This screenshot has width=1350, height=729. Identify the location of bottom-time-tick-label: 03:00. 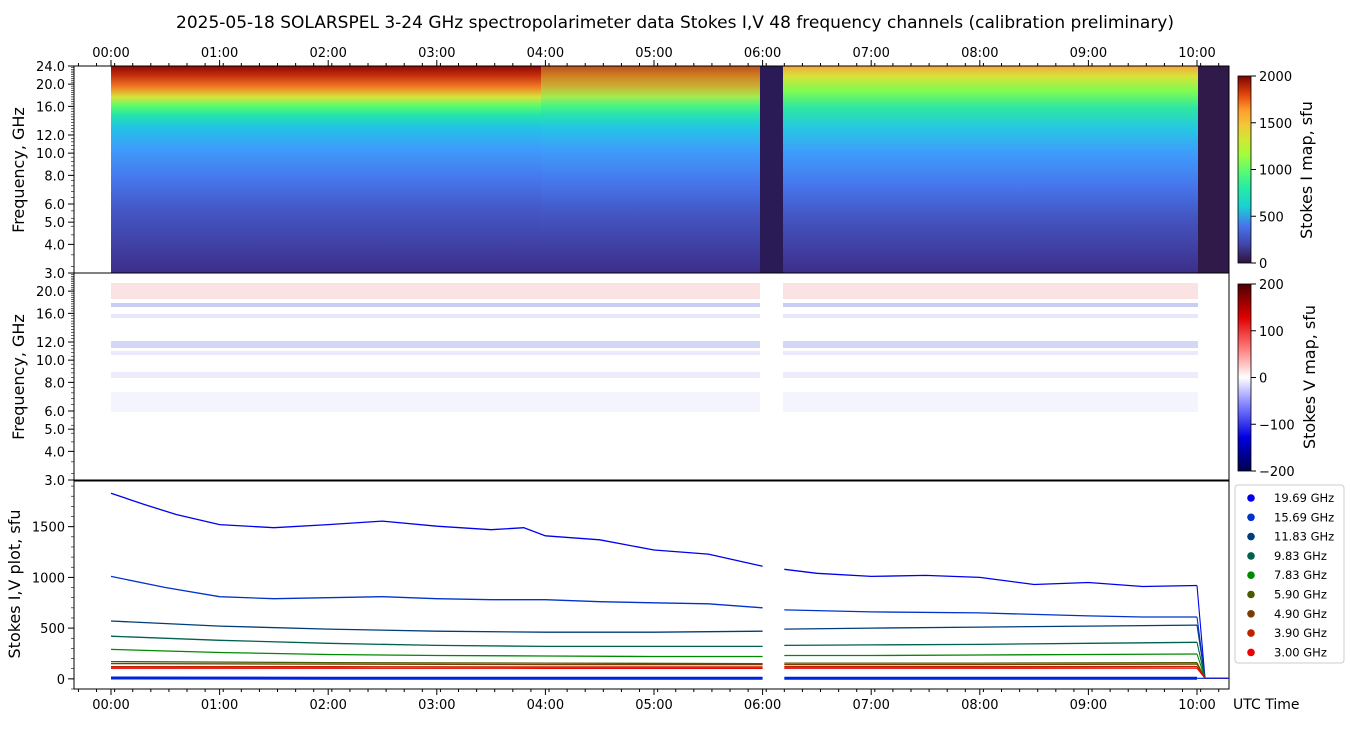
(436, 705).